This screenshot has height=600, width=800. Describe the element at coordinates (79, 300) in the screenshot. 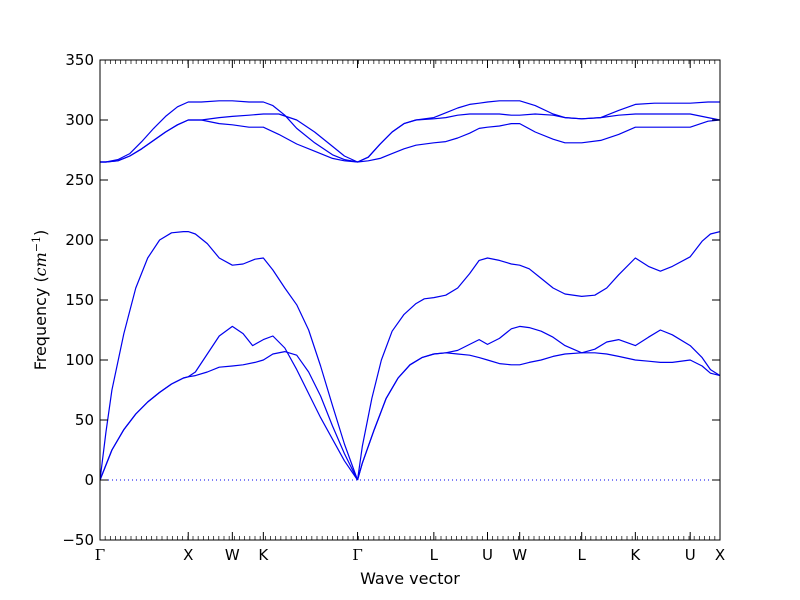

I see `y-tick-label: 150` at that location.